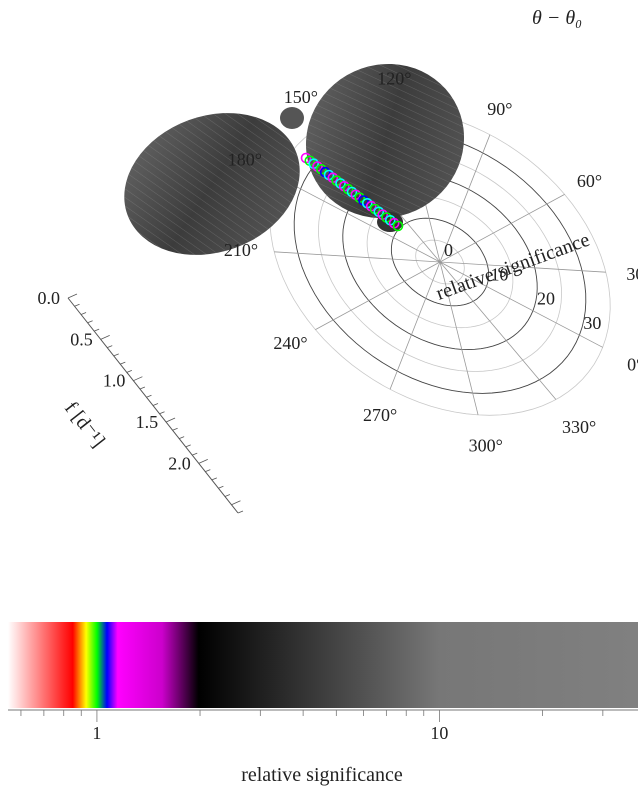 This screenshot has height=790, width=638. Describe the element at coordinates (589, 181) in the screenshot. I see `angle-tick-label-2: 60°` at that location.